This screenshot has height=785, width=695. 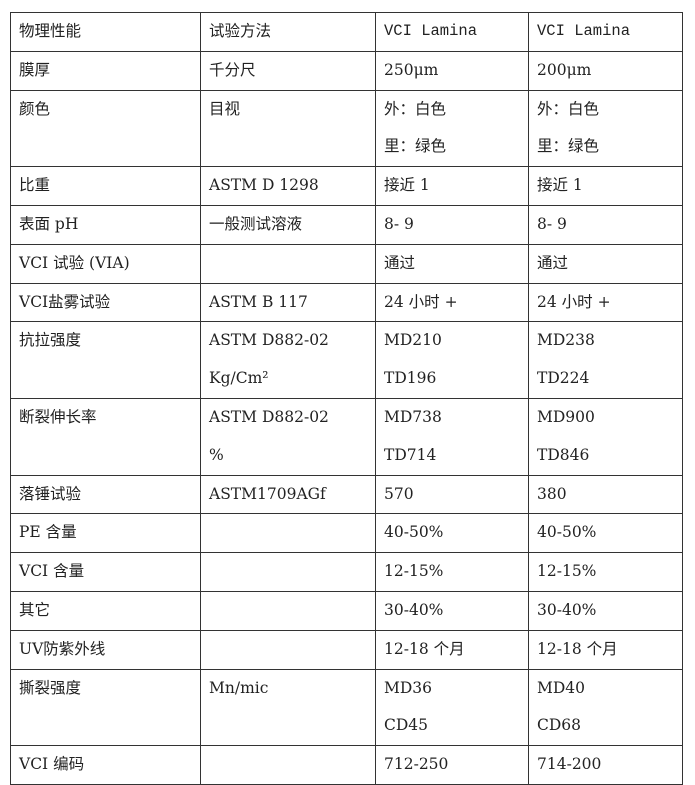 I want to click on property-cell: VCI 编码, so click(x=105, y=765).